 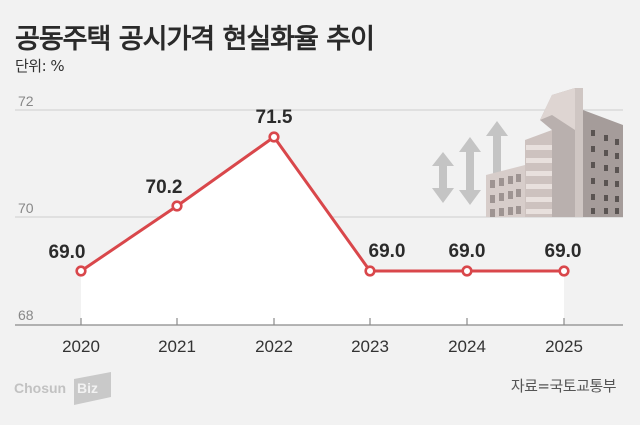 I want to click on ytick-72: 72, so click(x=26, y=101).